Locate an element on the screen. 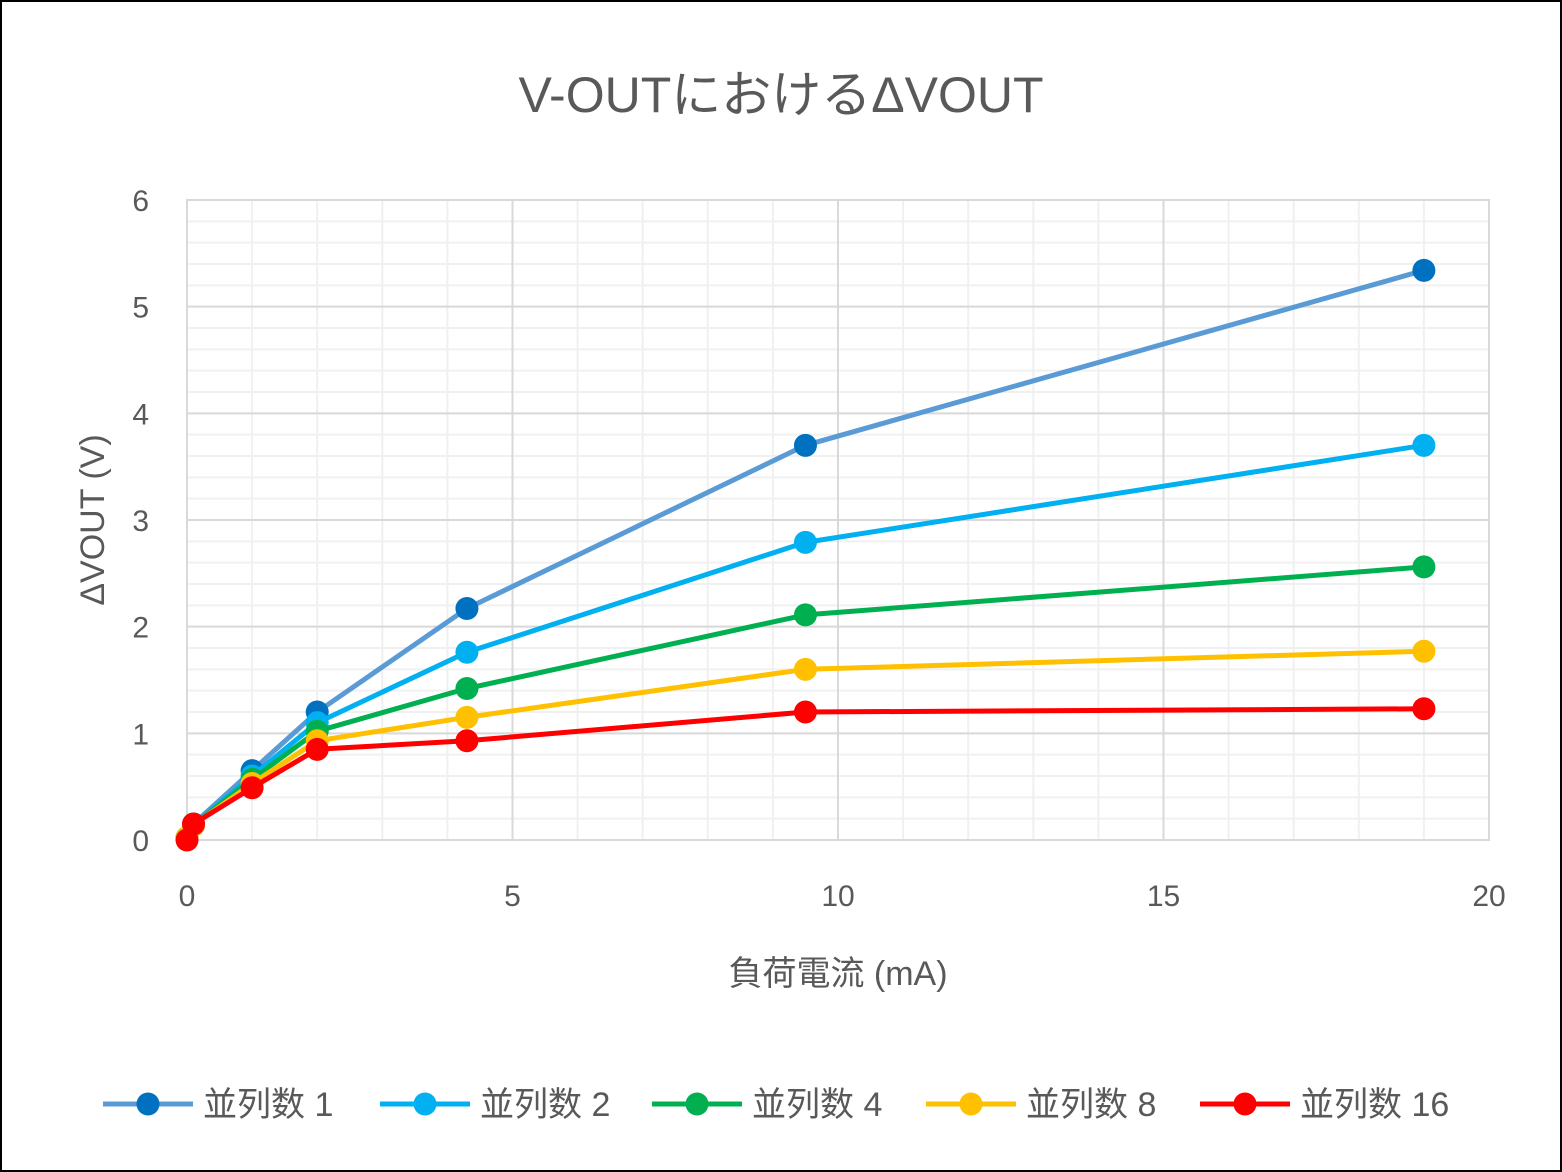  legend-item: 並列数 8 is located at coordinates (1041, 1105).